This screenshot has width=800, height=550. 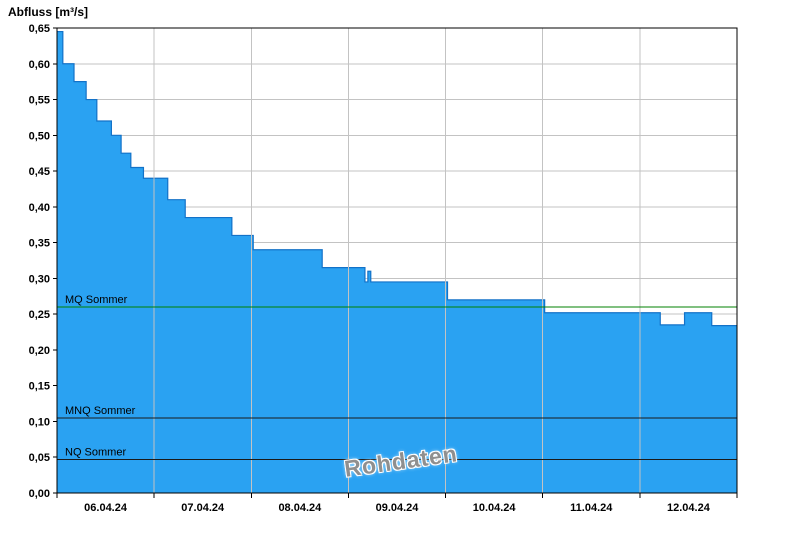 I want to click on y-tick-label: 0,10, so click(x=39, y=422).